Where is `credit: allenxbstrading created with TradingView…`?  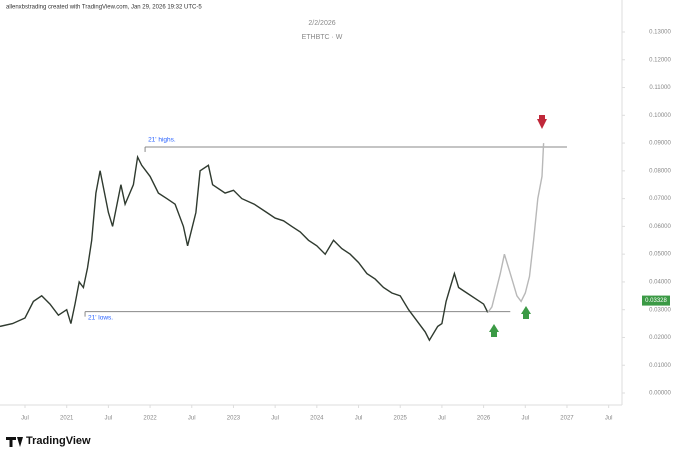
credit: allenxbstrading created with TradingView… is located at coordinates (104, 8).